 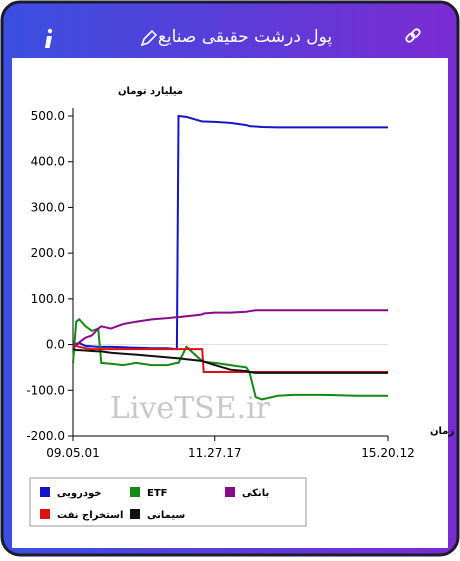 I want to click on x-tick-label: 09.05.01, so click(x=72, y=453).